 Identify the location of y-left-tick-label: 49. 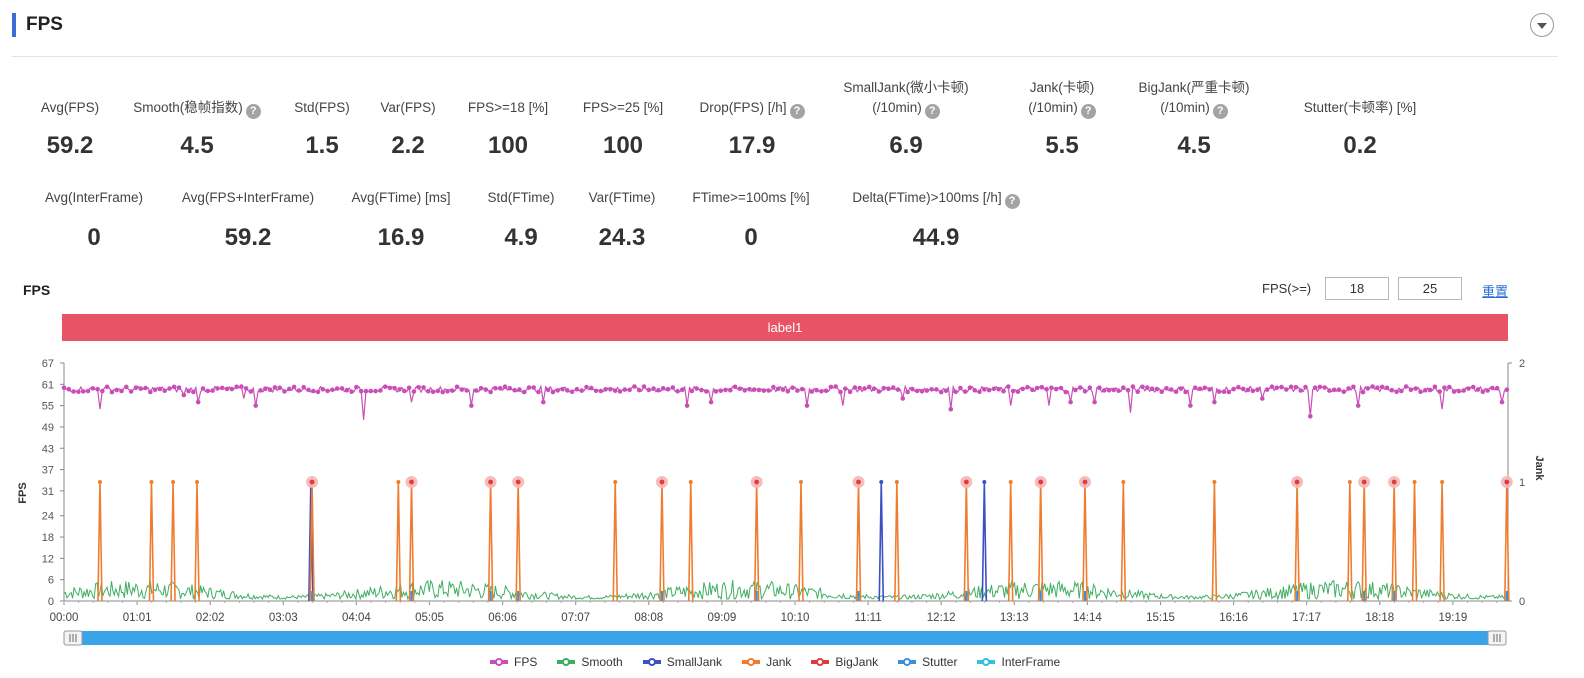
(48, 428).